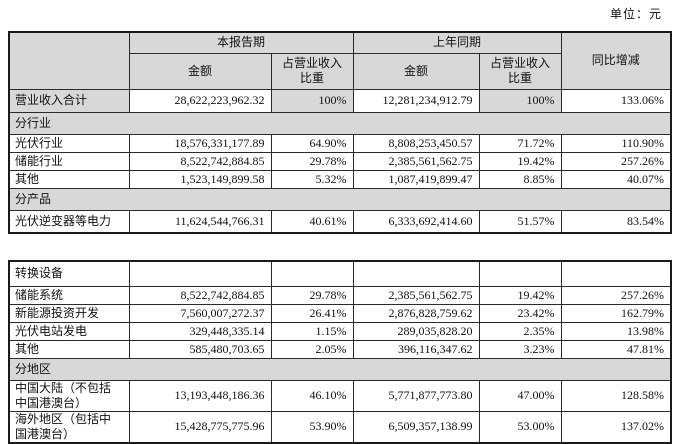  I want to click on cell-yoy: 133.06%, so click(616, 100).